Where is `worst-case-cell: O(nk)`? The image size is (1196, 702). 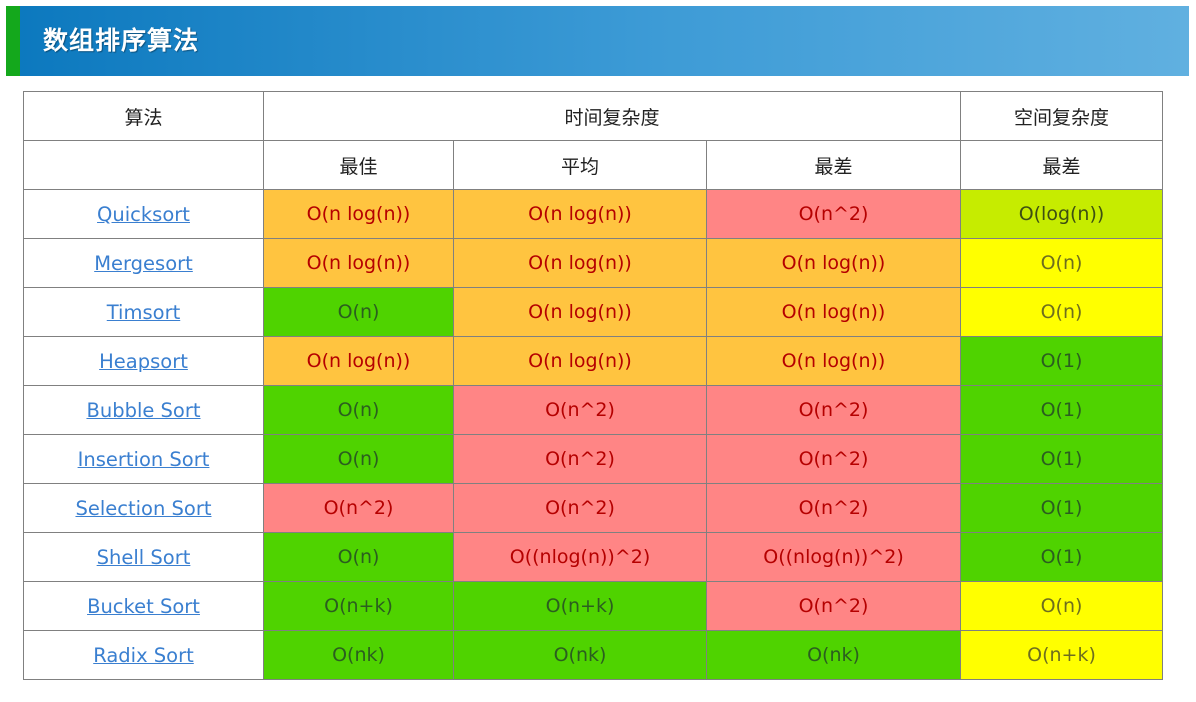 worst-case-cell: O(nk) is located at coordinates (833, 655).